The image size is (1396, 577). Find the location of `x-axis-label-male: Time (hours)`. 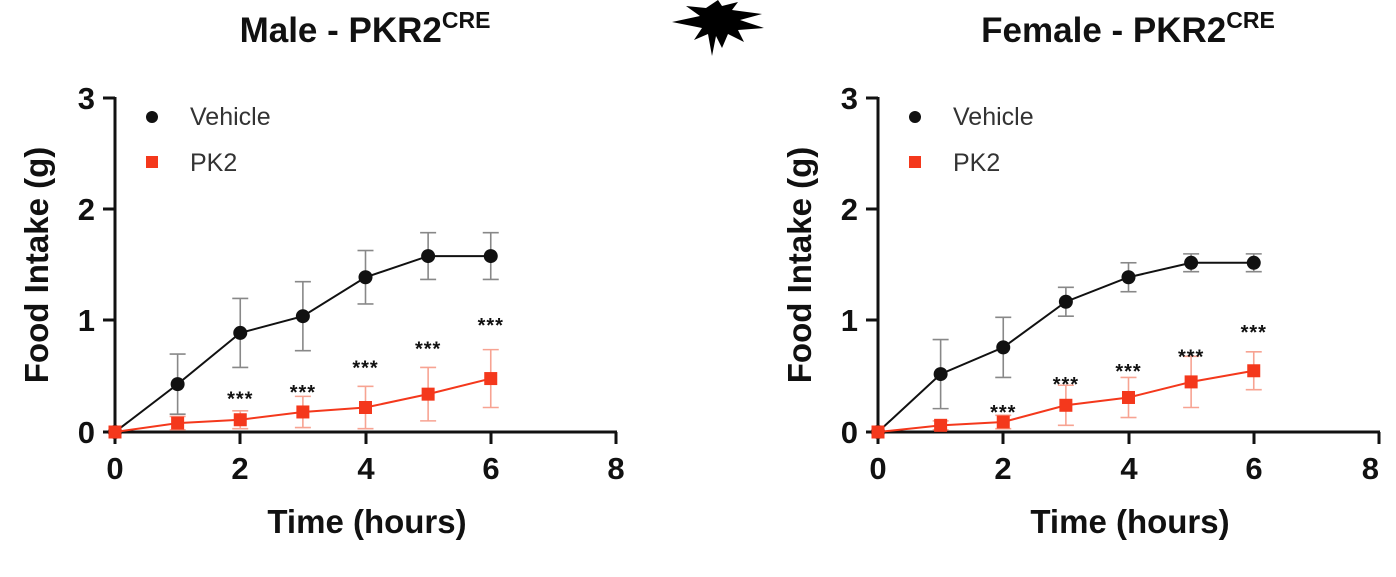

x-axis-label-male: Time (hours) is located at coordinates (366, 521).